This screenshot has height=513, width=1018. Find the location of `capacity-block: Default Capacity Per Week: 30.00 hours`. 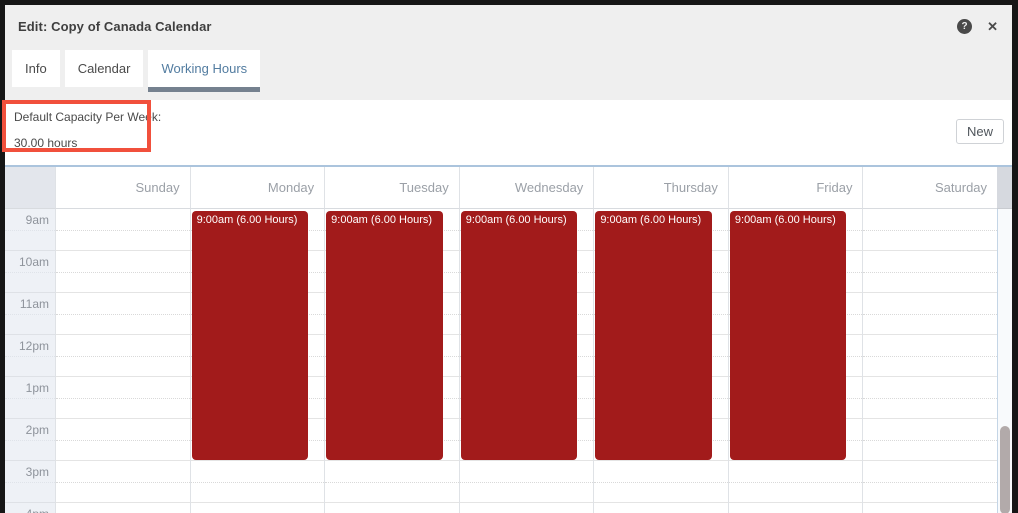

capacity-block: Default Capacity Per Week: 30.00 hours is located at coordinates (513, 130).